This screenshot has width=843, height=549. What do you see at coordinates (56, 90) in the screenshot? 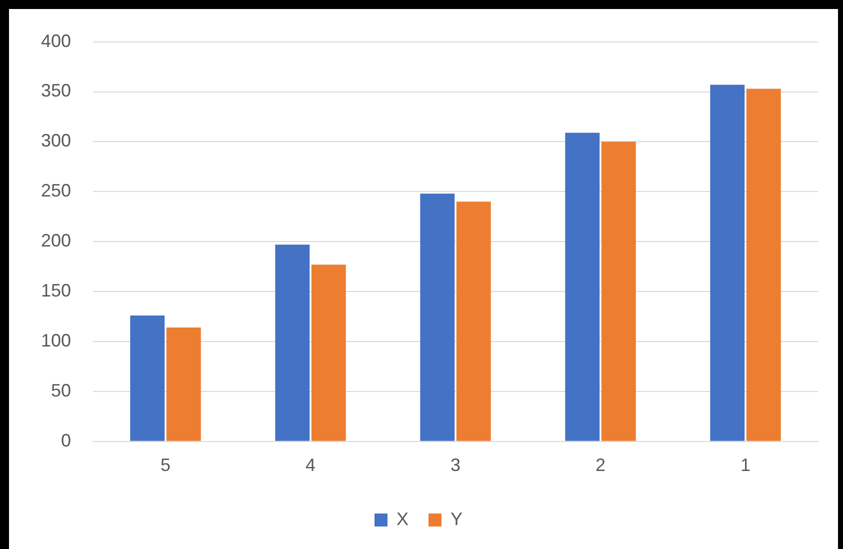
I see `y-tick-label: 350` at bounding box center [56, 90].